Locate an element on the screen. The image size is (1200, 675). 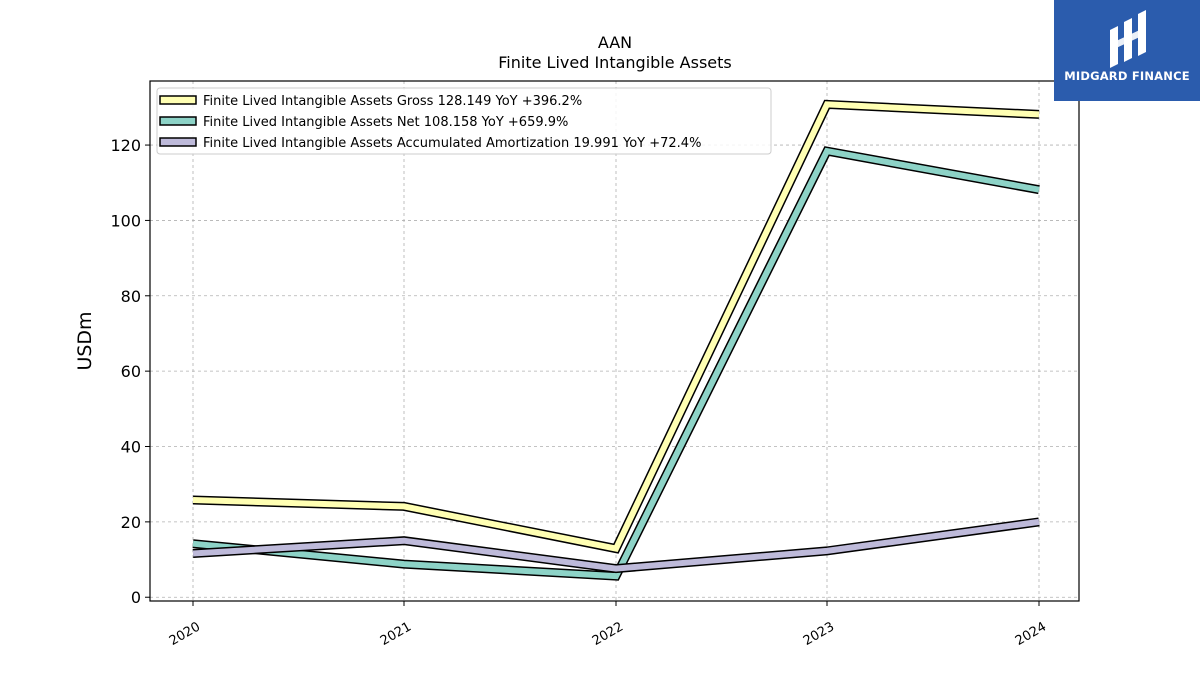
y-tick-label: 60 is located at coordinates (131, 371).